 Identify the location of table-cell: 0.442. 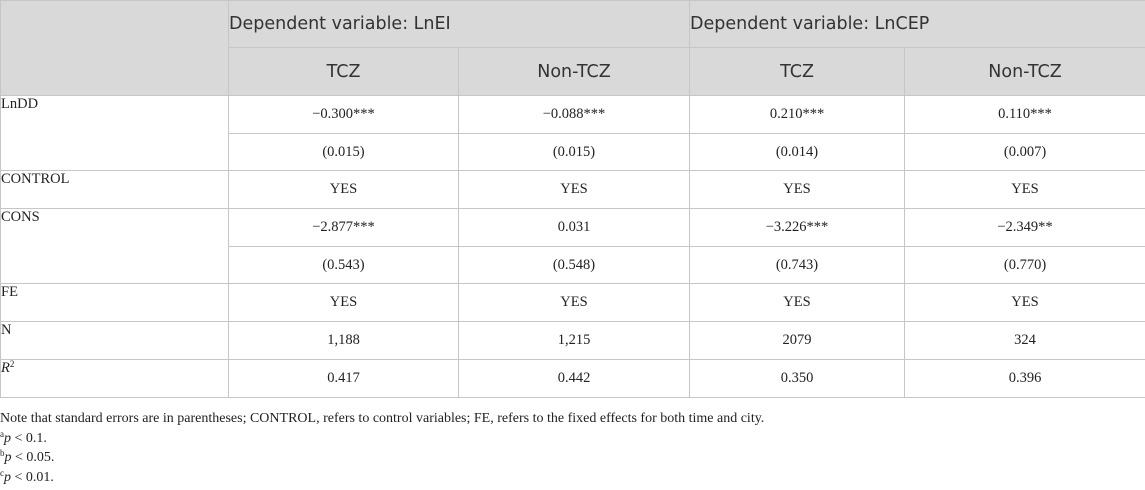
(574, 378).